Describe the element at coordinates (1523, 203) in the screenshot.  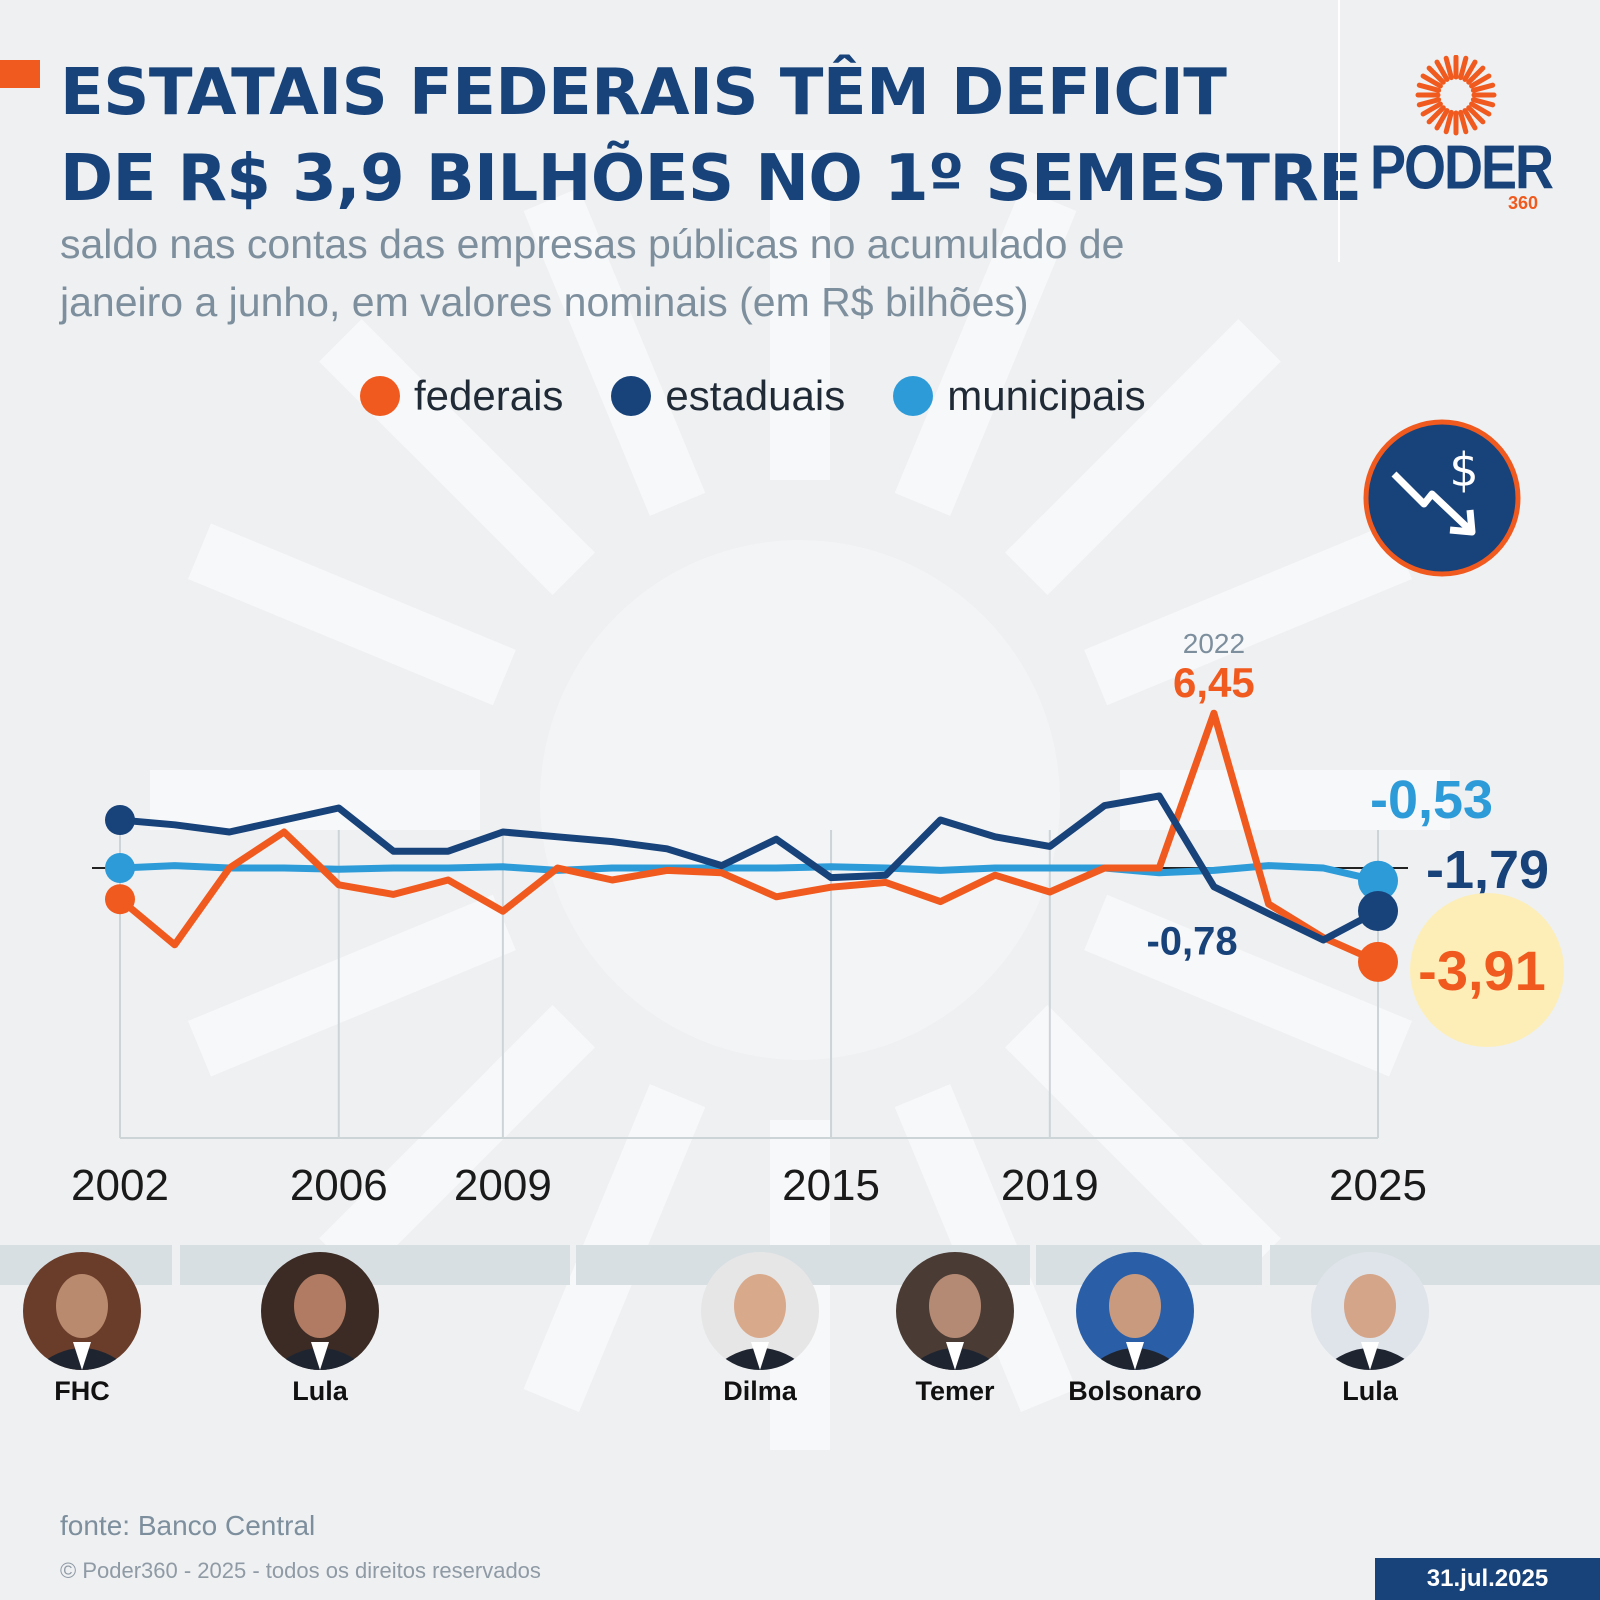
I see `logo-number: 360` at that location.